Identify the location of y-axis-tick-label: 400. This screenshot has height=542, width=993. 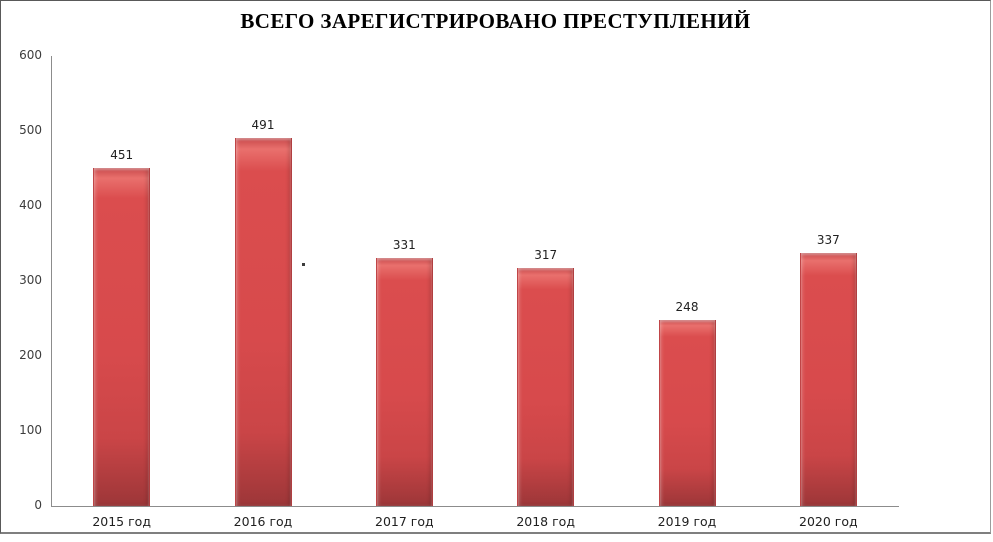
(30, 205).